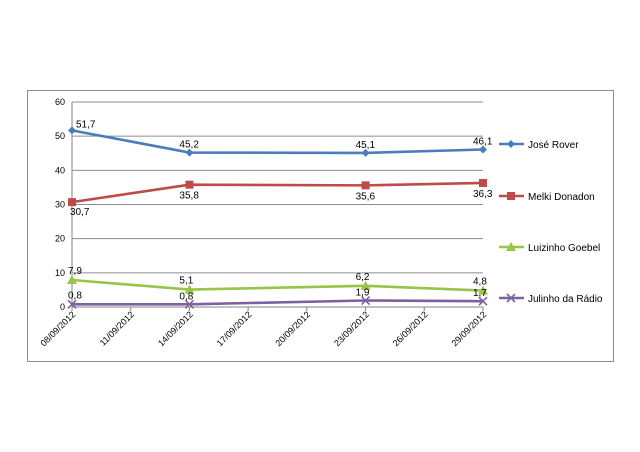  I want to click on y-tick-label: 10, so click(60, 273).